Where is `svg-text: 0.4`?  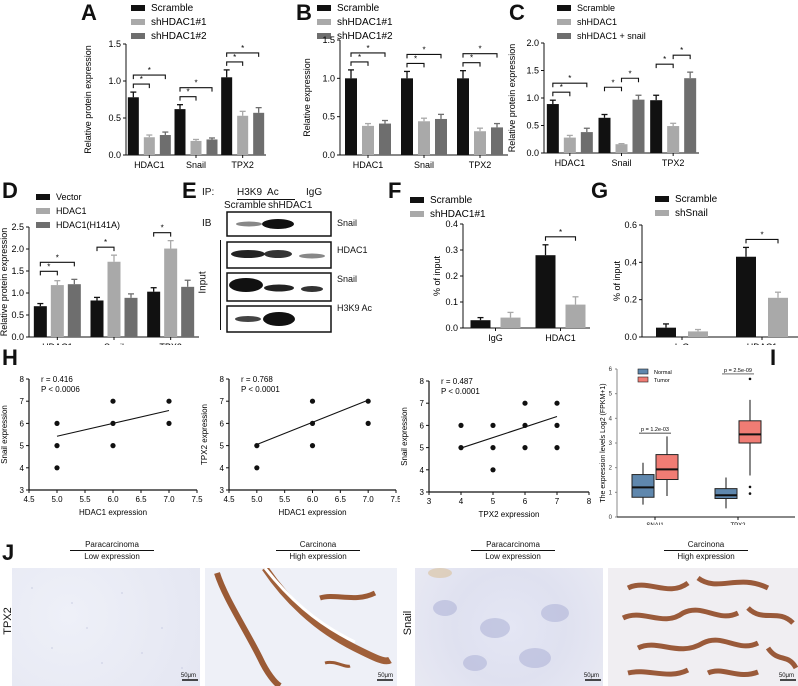
svg-text: 0.4 is located at coordinates (451, 224).